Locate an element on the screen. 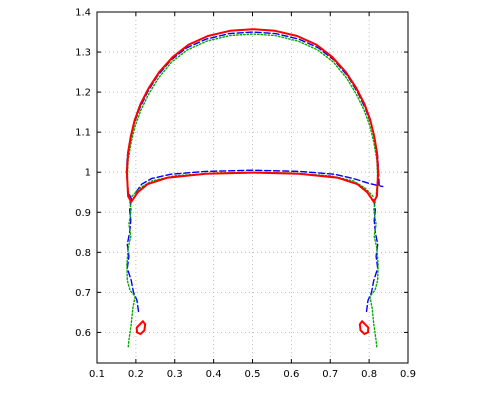  y-tick-label: 1.2 is located at coordinates (83, 93).